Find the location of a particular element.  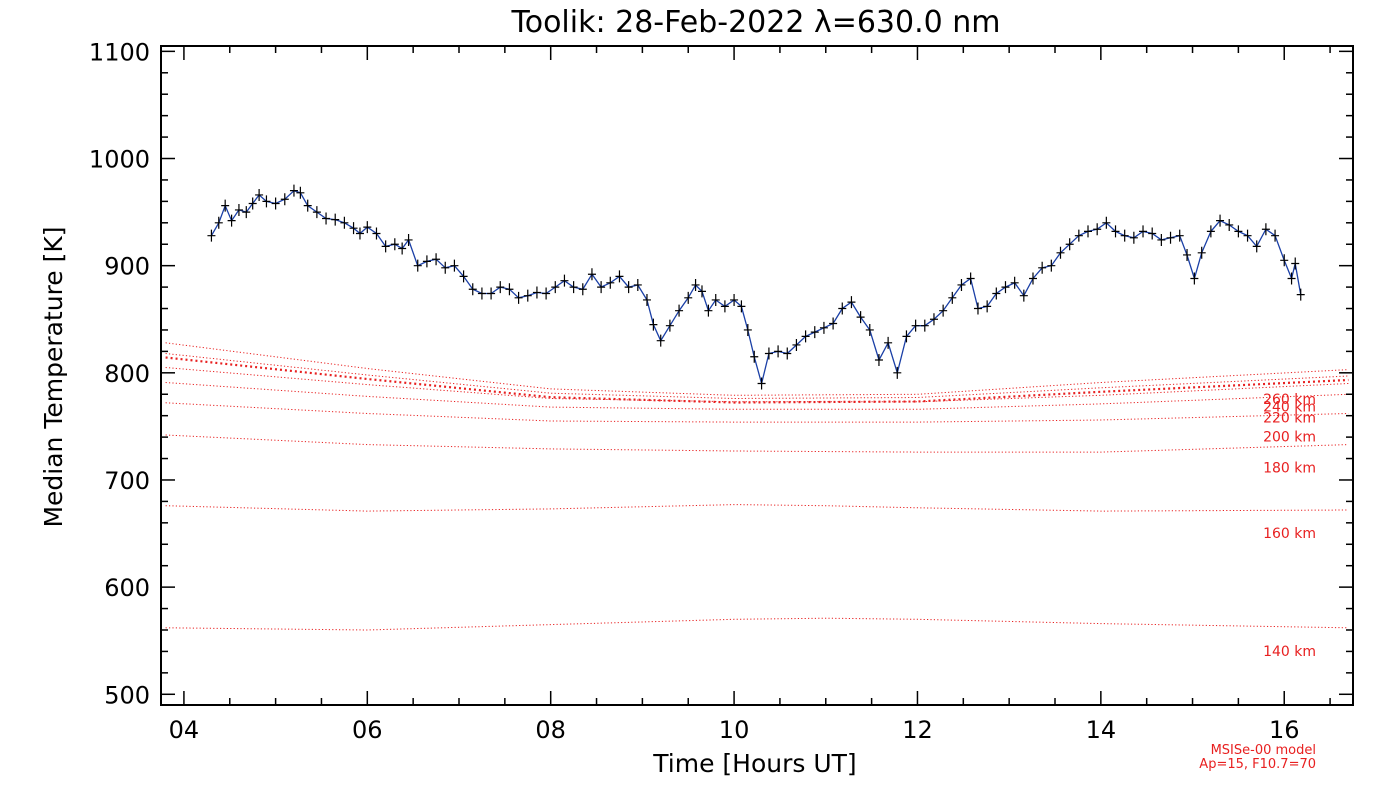

x-tick-label: 12 is located at coordinates (917, 730).